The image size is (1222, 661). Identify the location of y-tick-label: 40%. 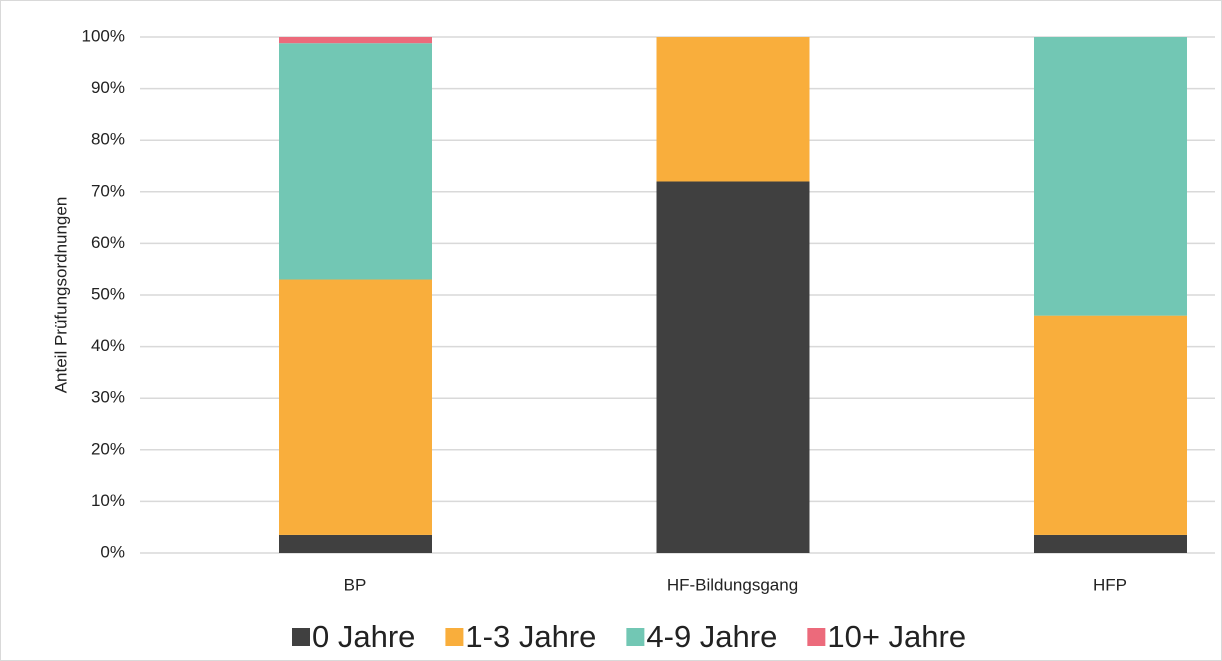
(108, 345).